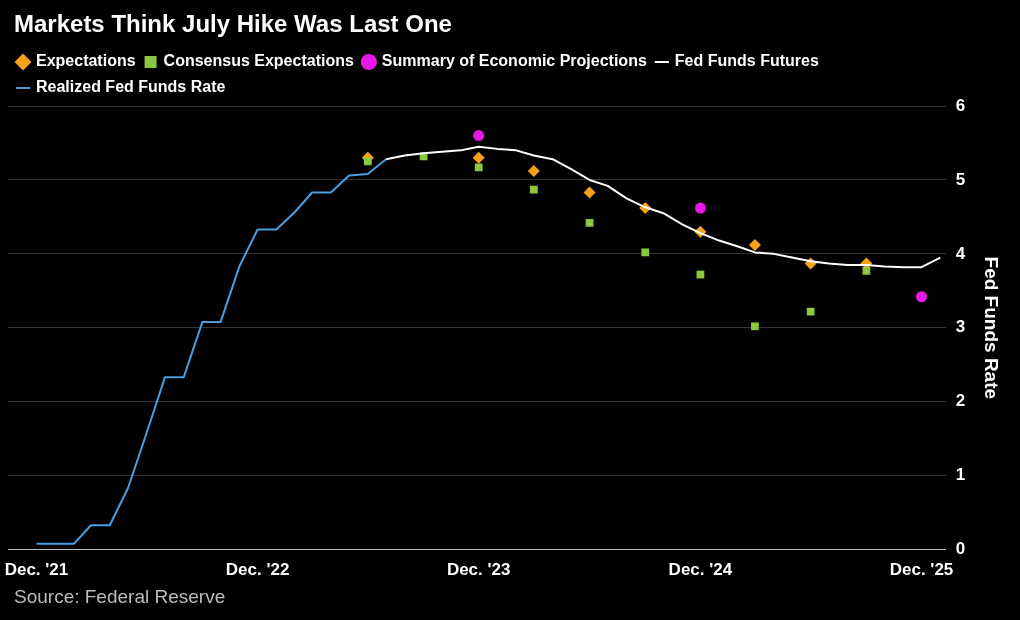  Describe the element at coordinates (478, 570) in the screenshot. I see `x-tick-label: Dec. '23` at that location.